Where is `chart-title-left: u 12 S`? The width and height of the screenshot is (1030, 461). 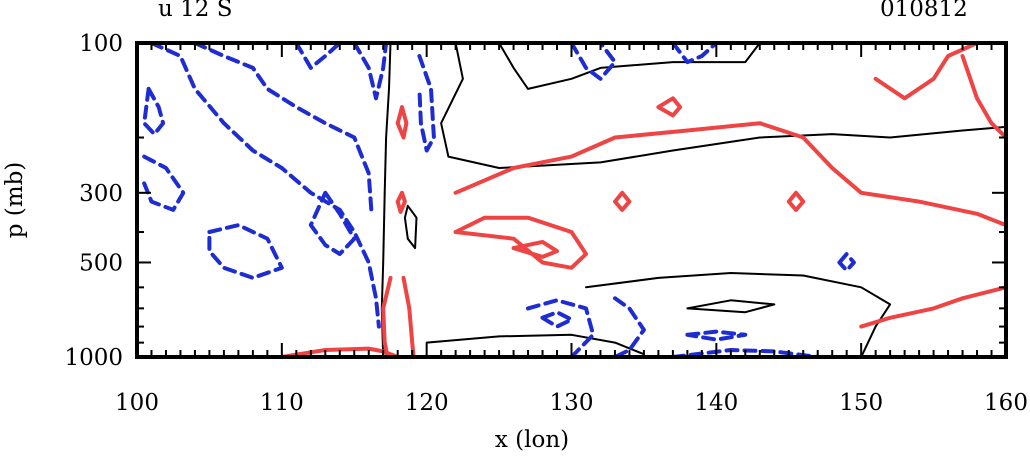 chart-title-left: u 12 S is located at coordinates (195, 11).